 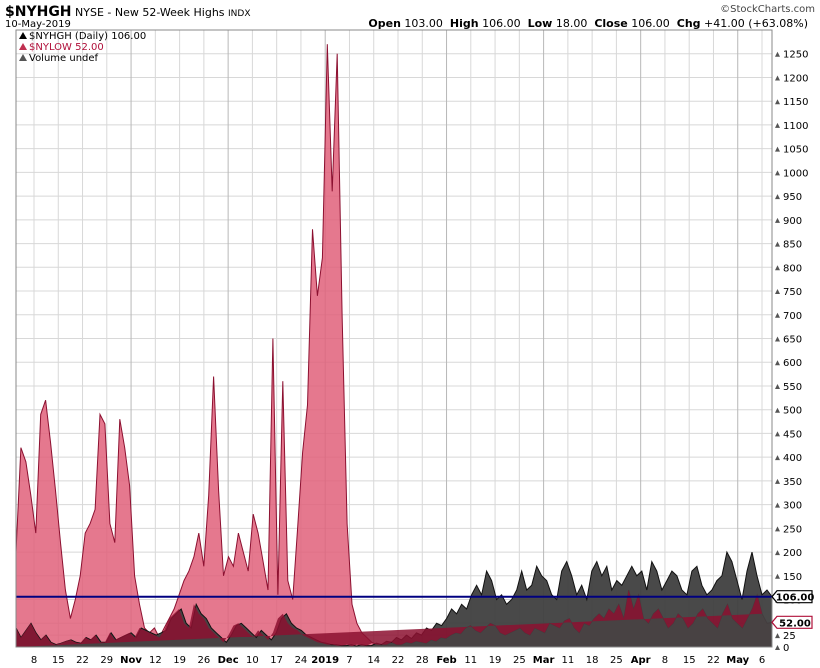 I want to click on y-tick-label: 1250, so click(x=795, y=55).